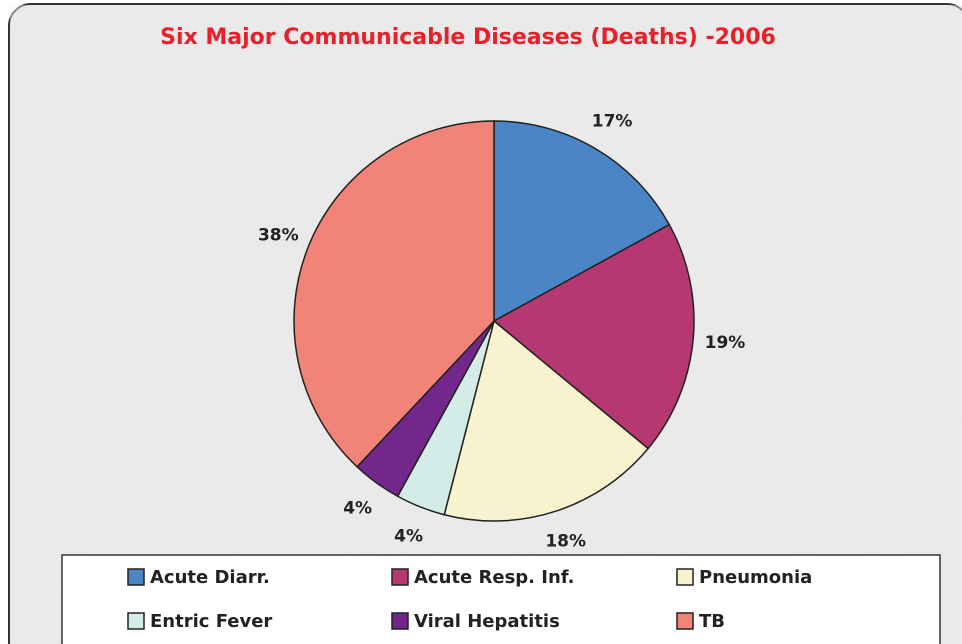 The image size is (962, 644). Describe the element at coordinates (612, 121) in the screenshot. I see `data-label: 17%` at that location.